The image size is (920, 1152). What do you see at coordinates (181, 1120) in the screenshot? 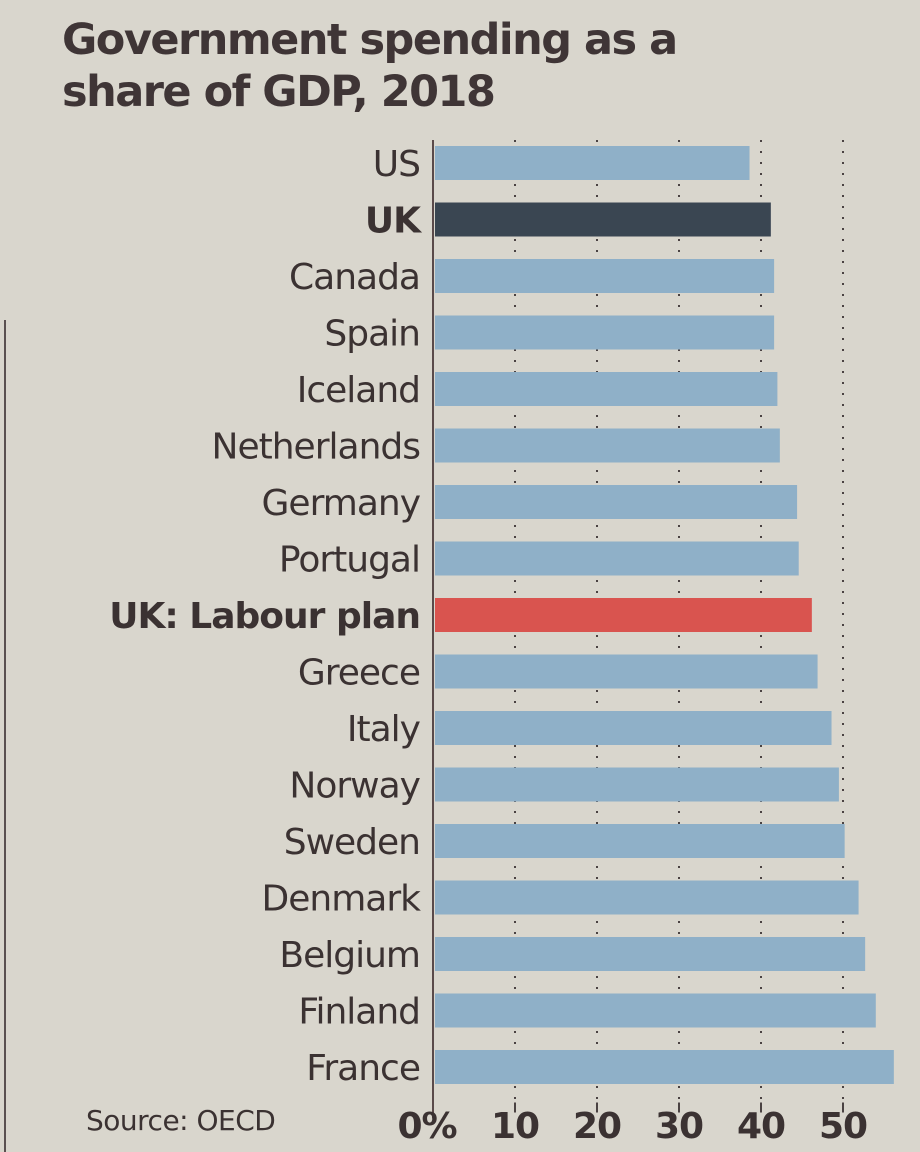
I see `source-note: Source: OECD` at bounding box center [181, 1120].